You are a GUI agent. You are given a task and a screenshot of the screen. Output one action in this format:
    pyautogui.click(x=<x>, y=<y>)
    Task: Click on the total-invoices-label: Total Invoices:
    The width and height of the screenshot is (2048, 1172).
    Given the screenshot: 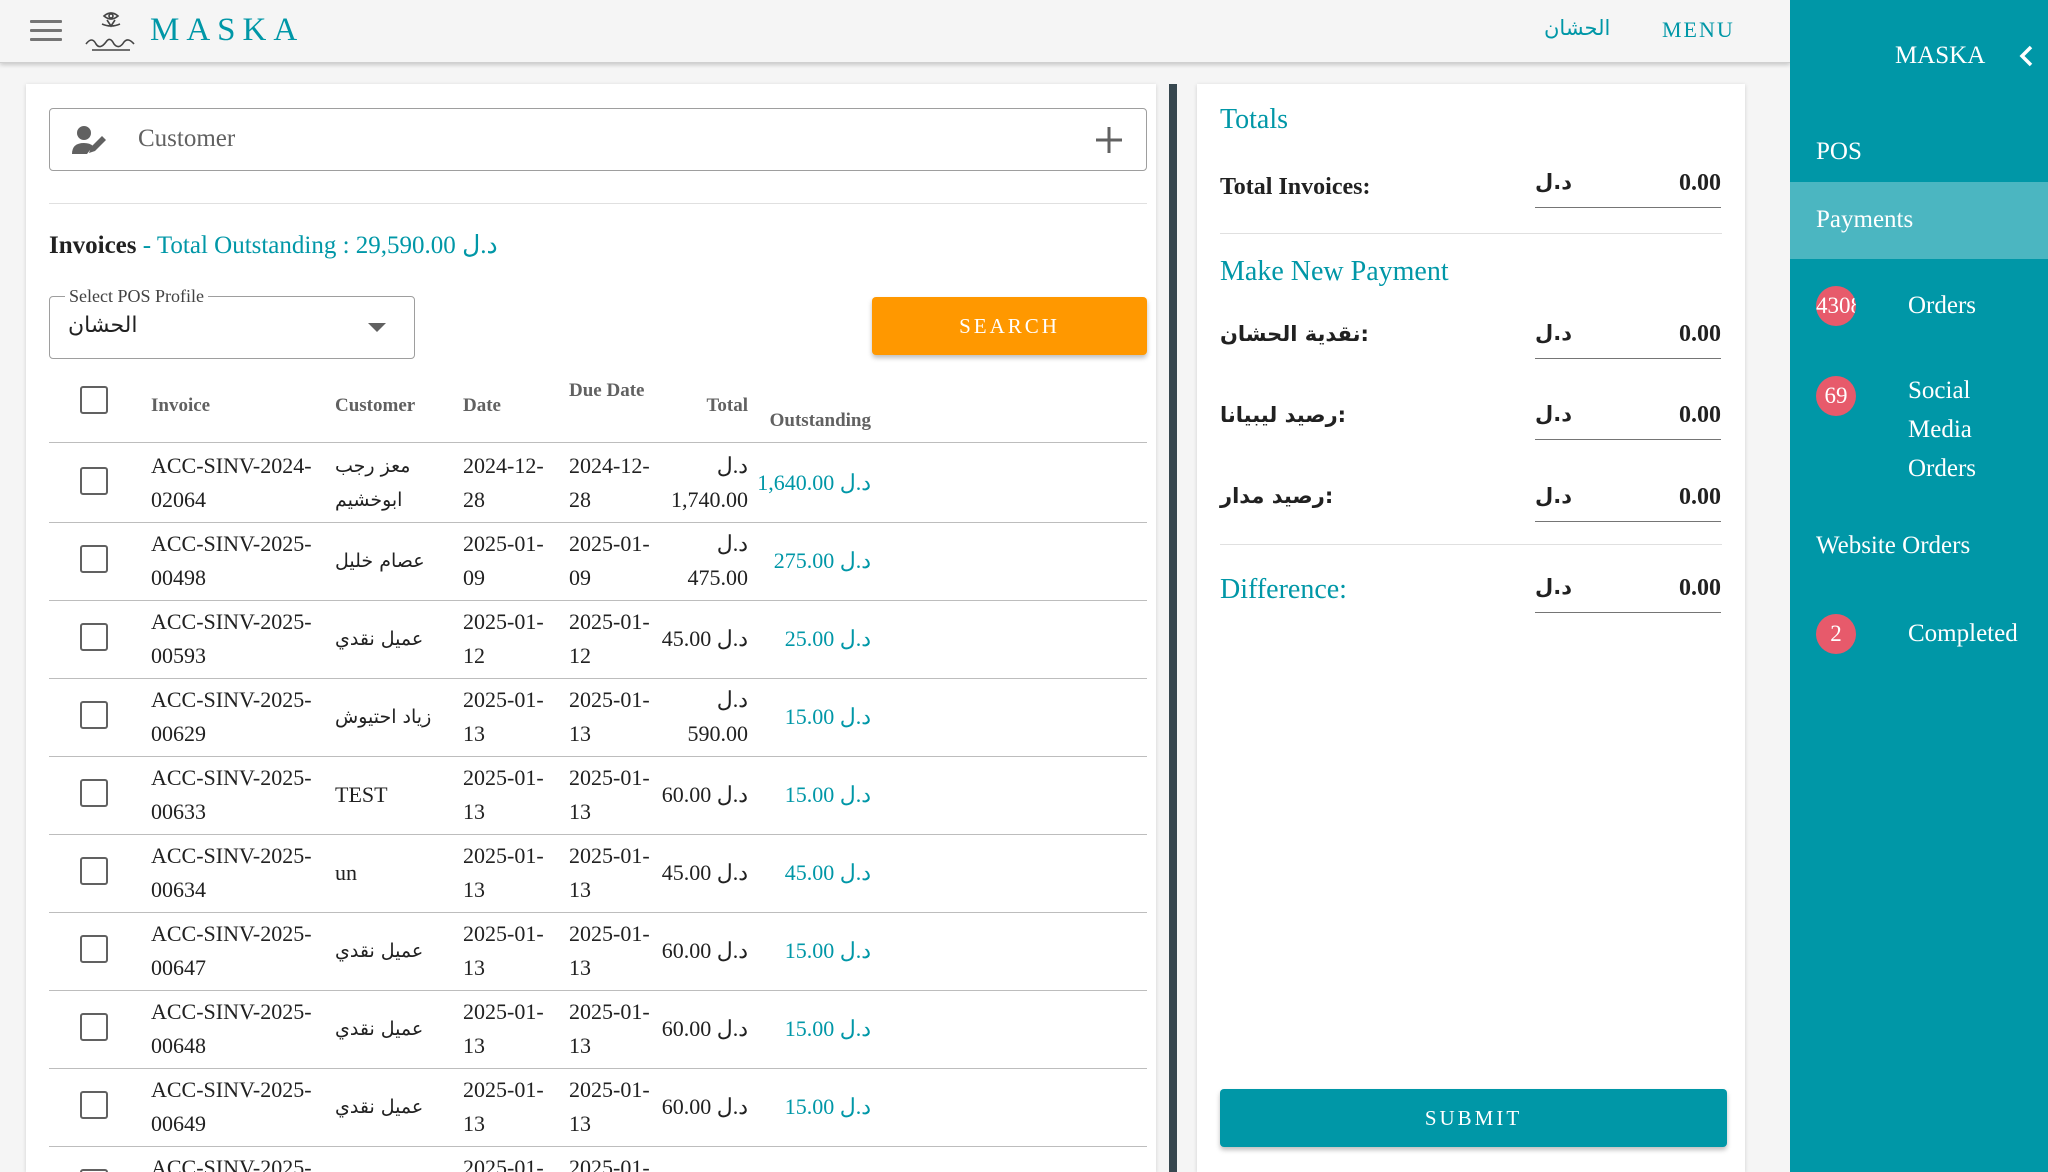 What is the action you would take?
    pyautogui.click(x=1295, y=187)
    